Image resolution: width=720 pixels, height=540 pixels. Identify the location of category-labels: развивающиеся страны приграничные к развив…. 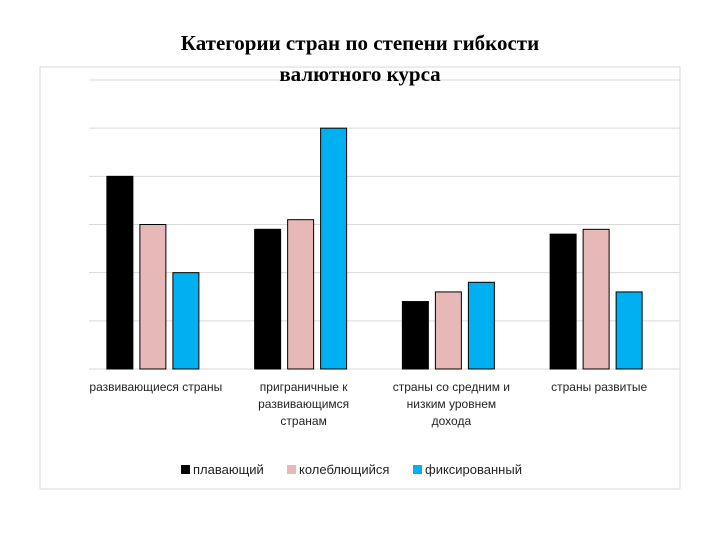
(368, 404).